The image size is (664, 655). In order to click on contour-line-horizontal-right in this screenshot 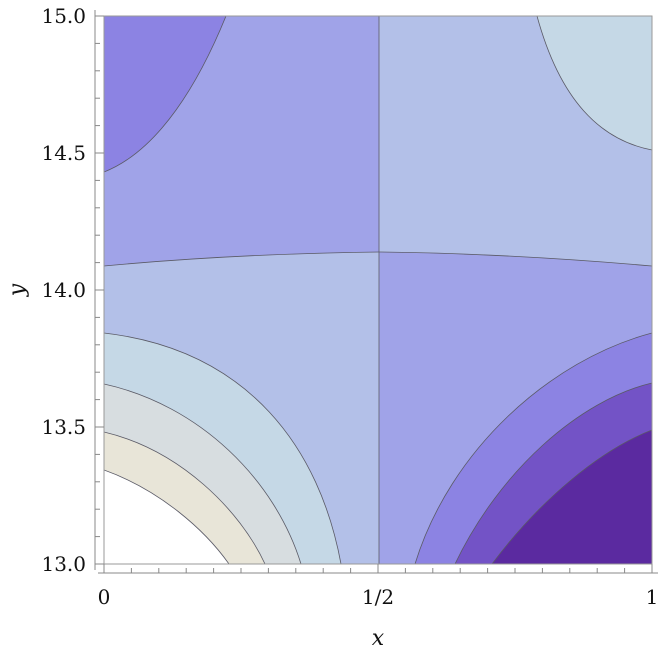, I will do `click(515, 259)`.